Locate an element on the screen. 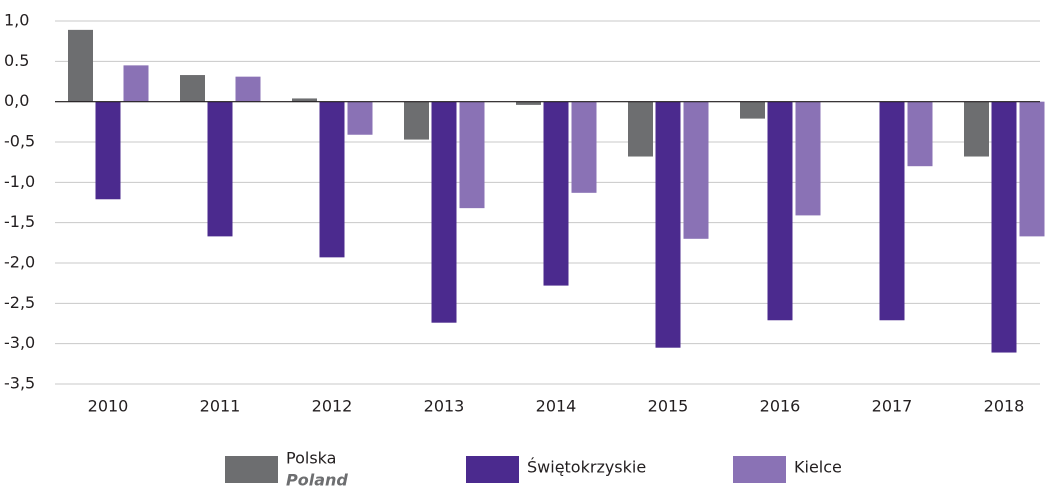 The height and width of the screenshot is (490, 1050). y-tick-label: -1,0 is located at coordinates (19, 181).